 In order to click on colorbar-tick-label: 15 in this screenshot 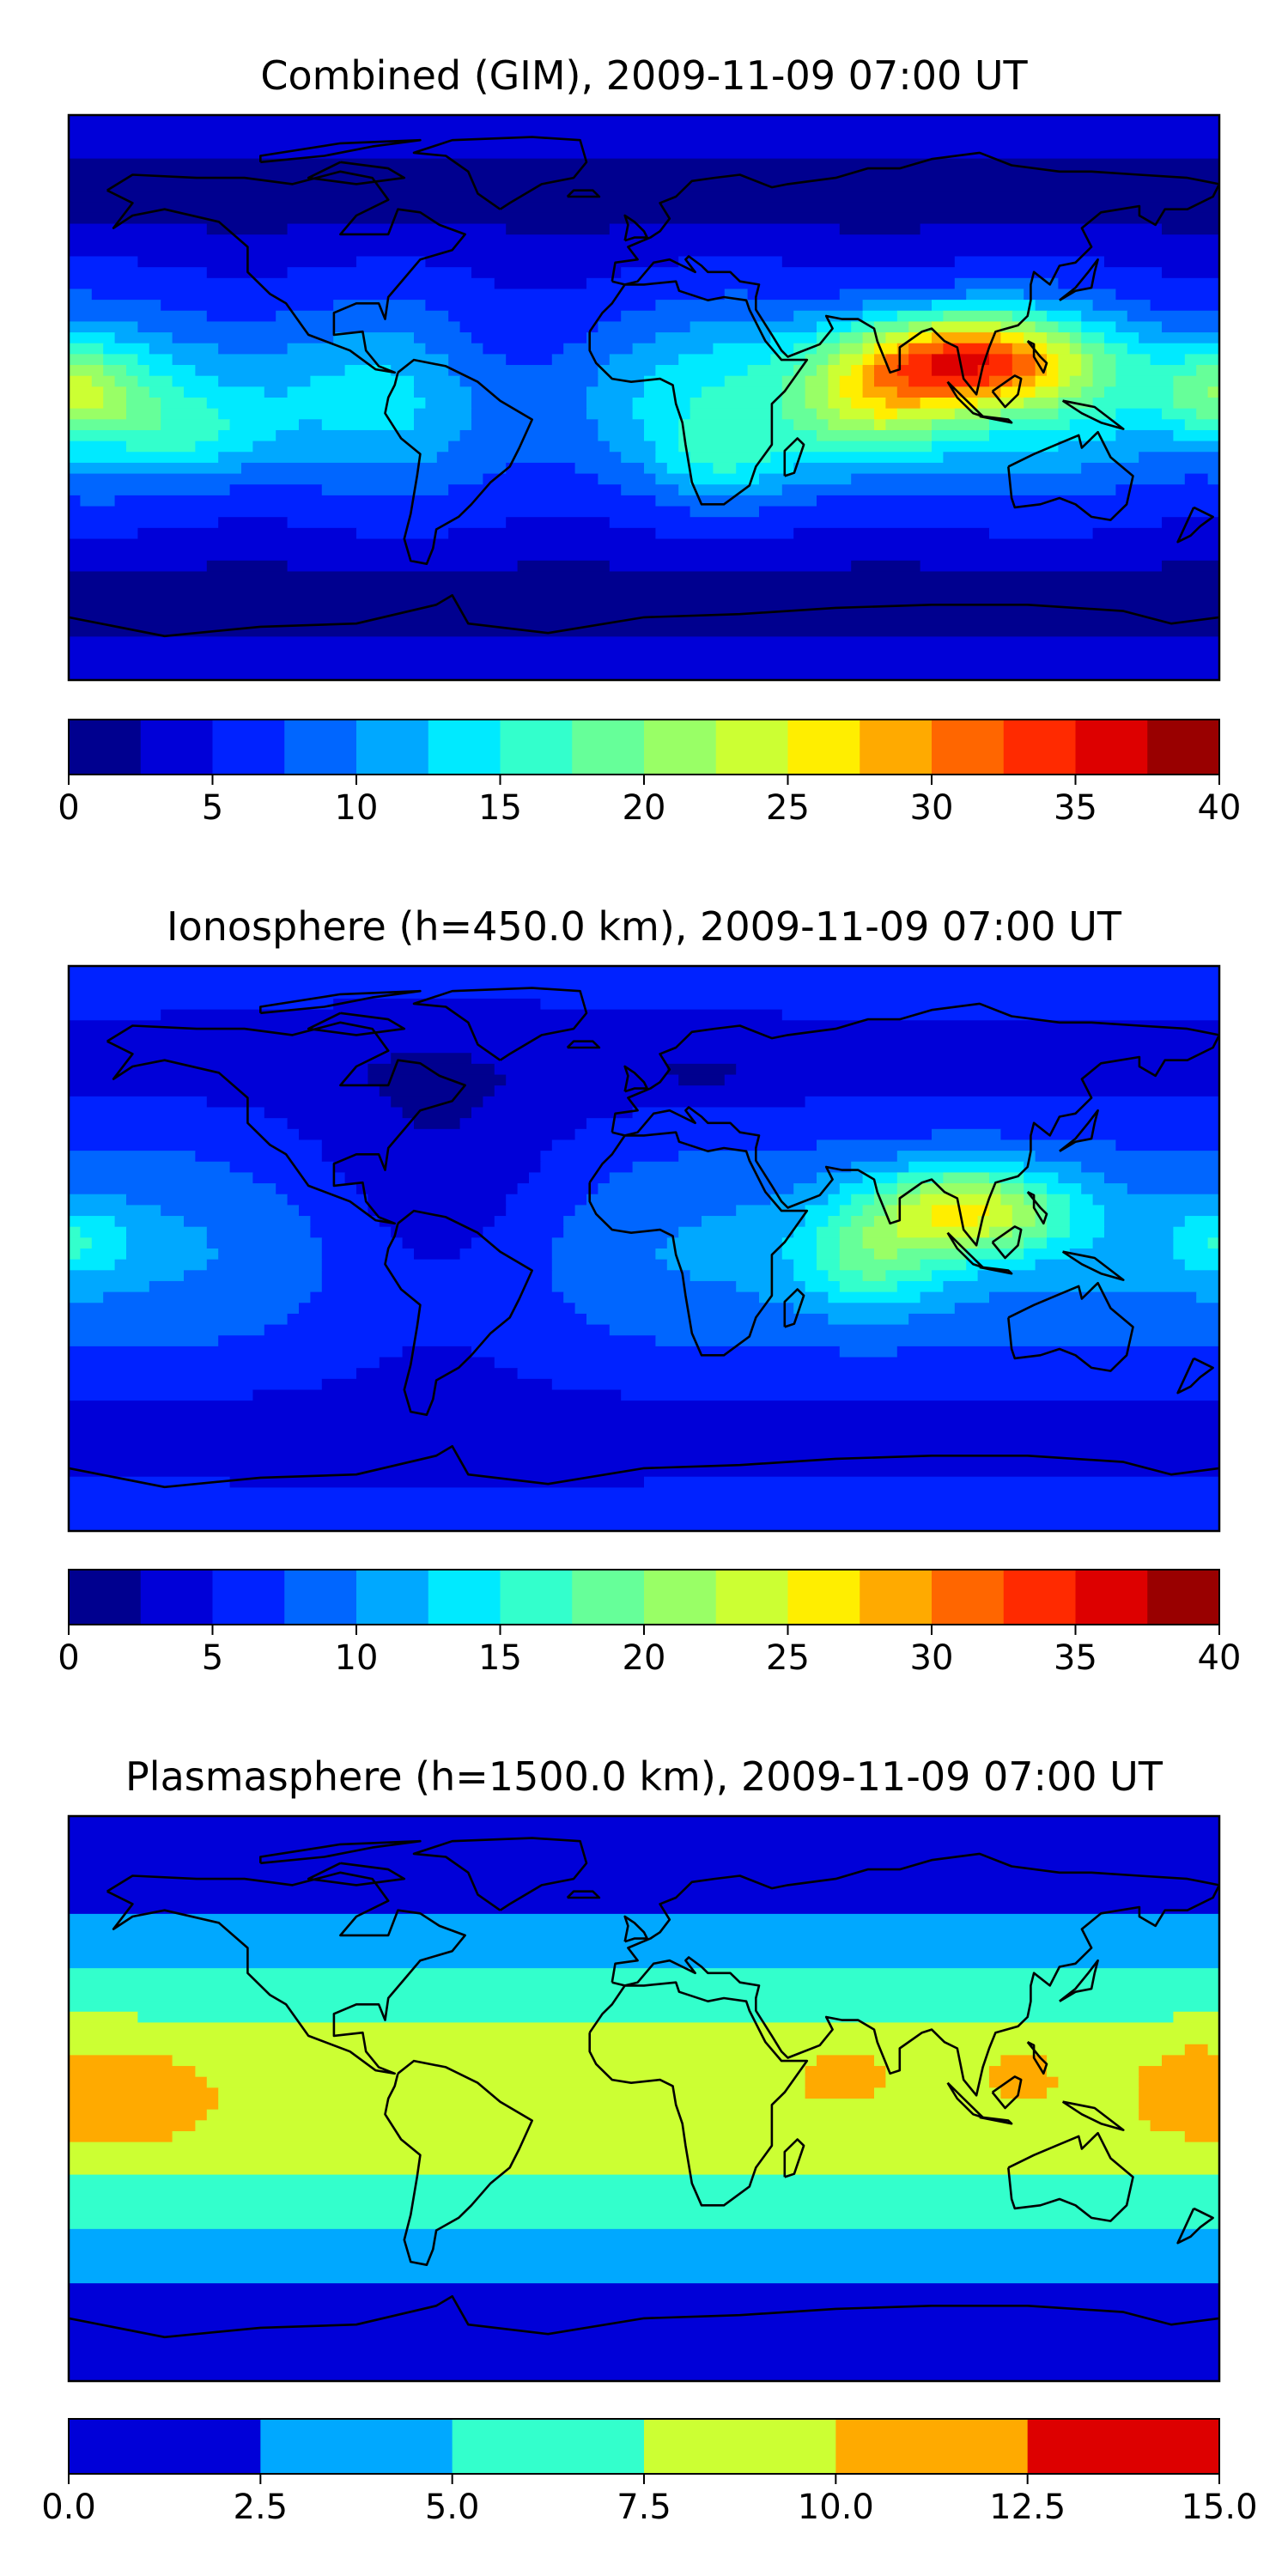, I will do `click(500, 1658)`.